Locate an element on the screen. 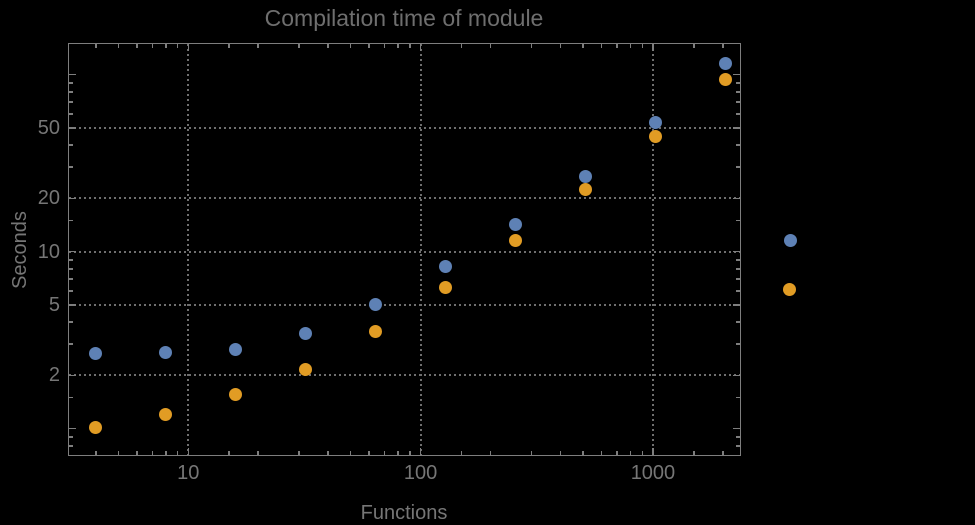 This screenshot has width=975, height=525. y-tick-label: 20 is located at coordinates (48, 198).